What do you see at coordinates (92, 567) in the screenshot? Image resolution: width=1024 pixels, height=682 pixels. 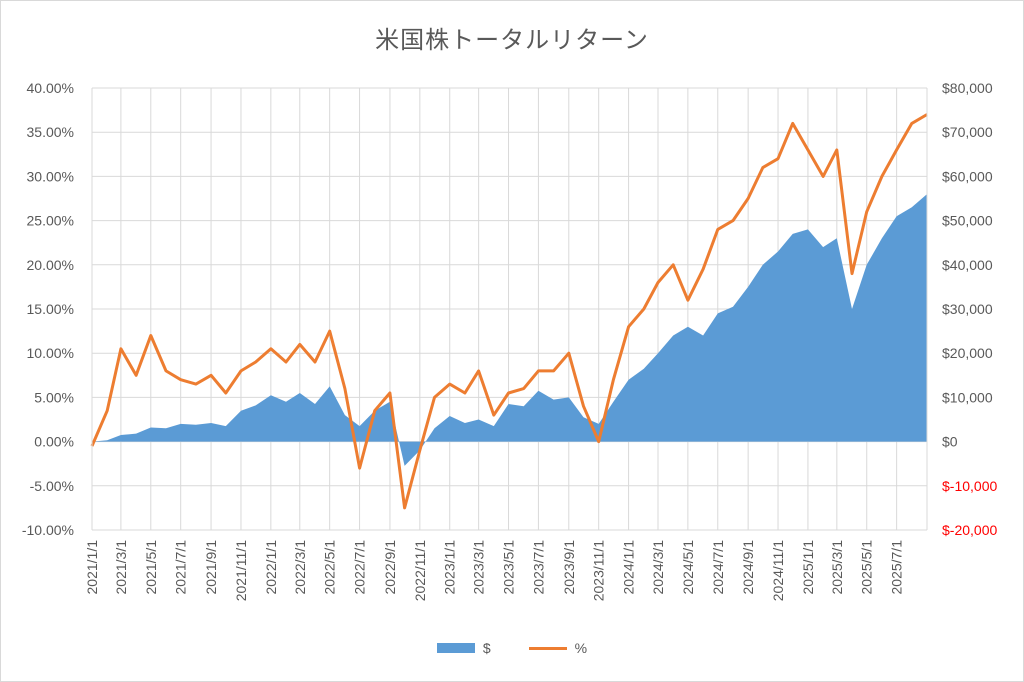 I see `x-tick-label: 2021/1/1` at bounding box center [92, 567].